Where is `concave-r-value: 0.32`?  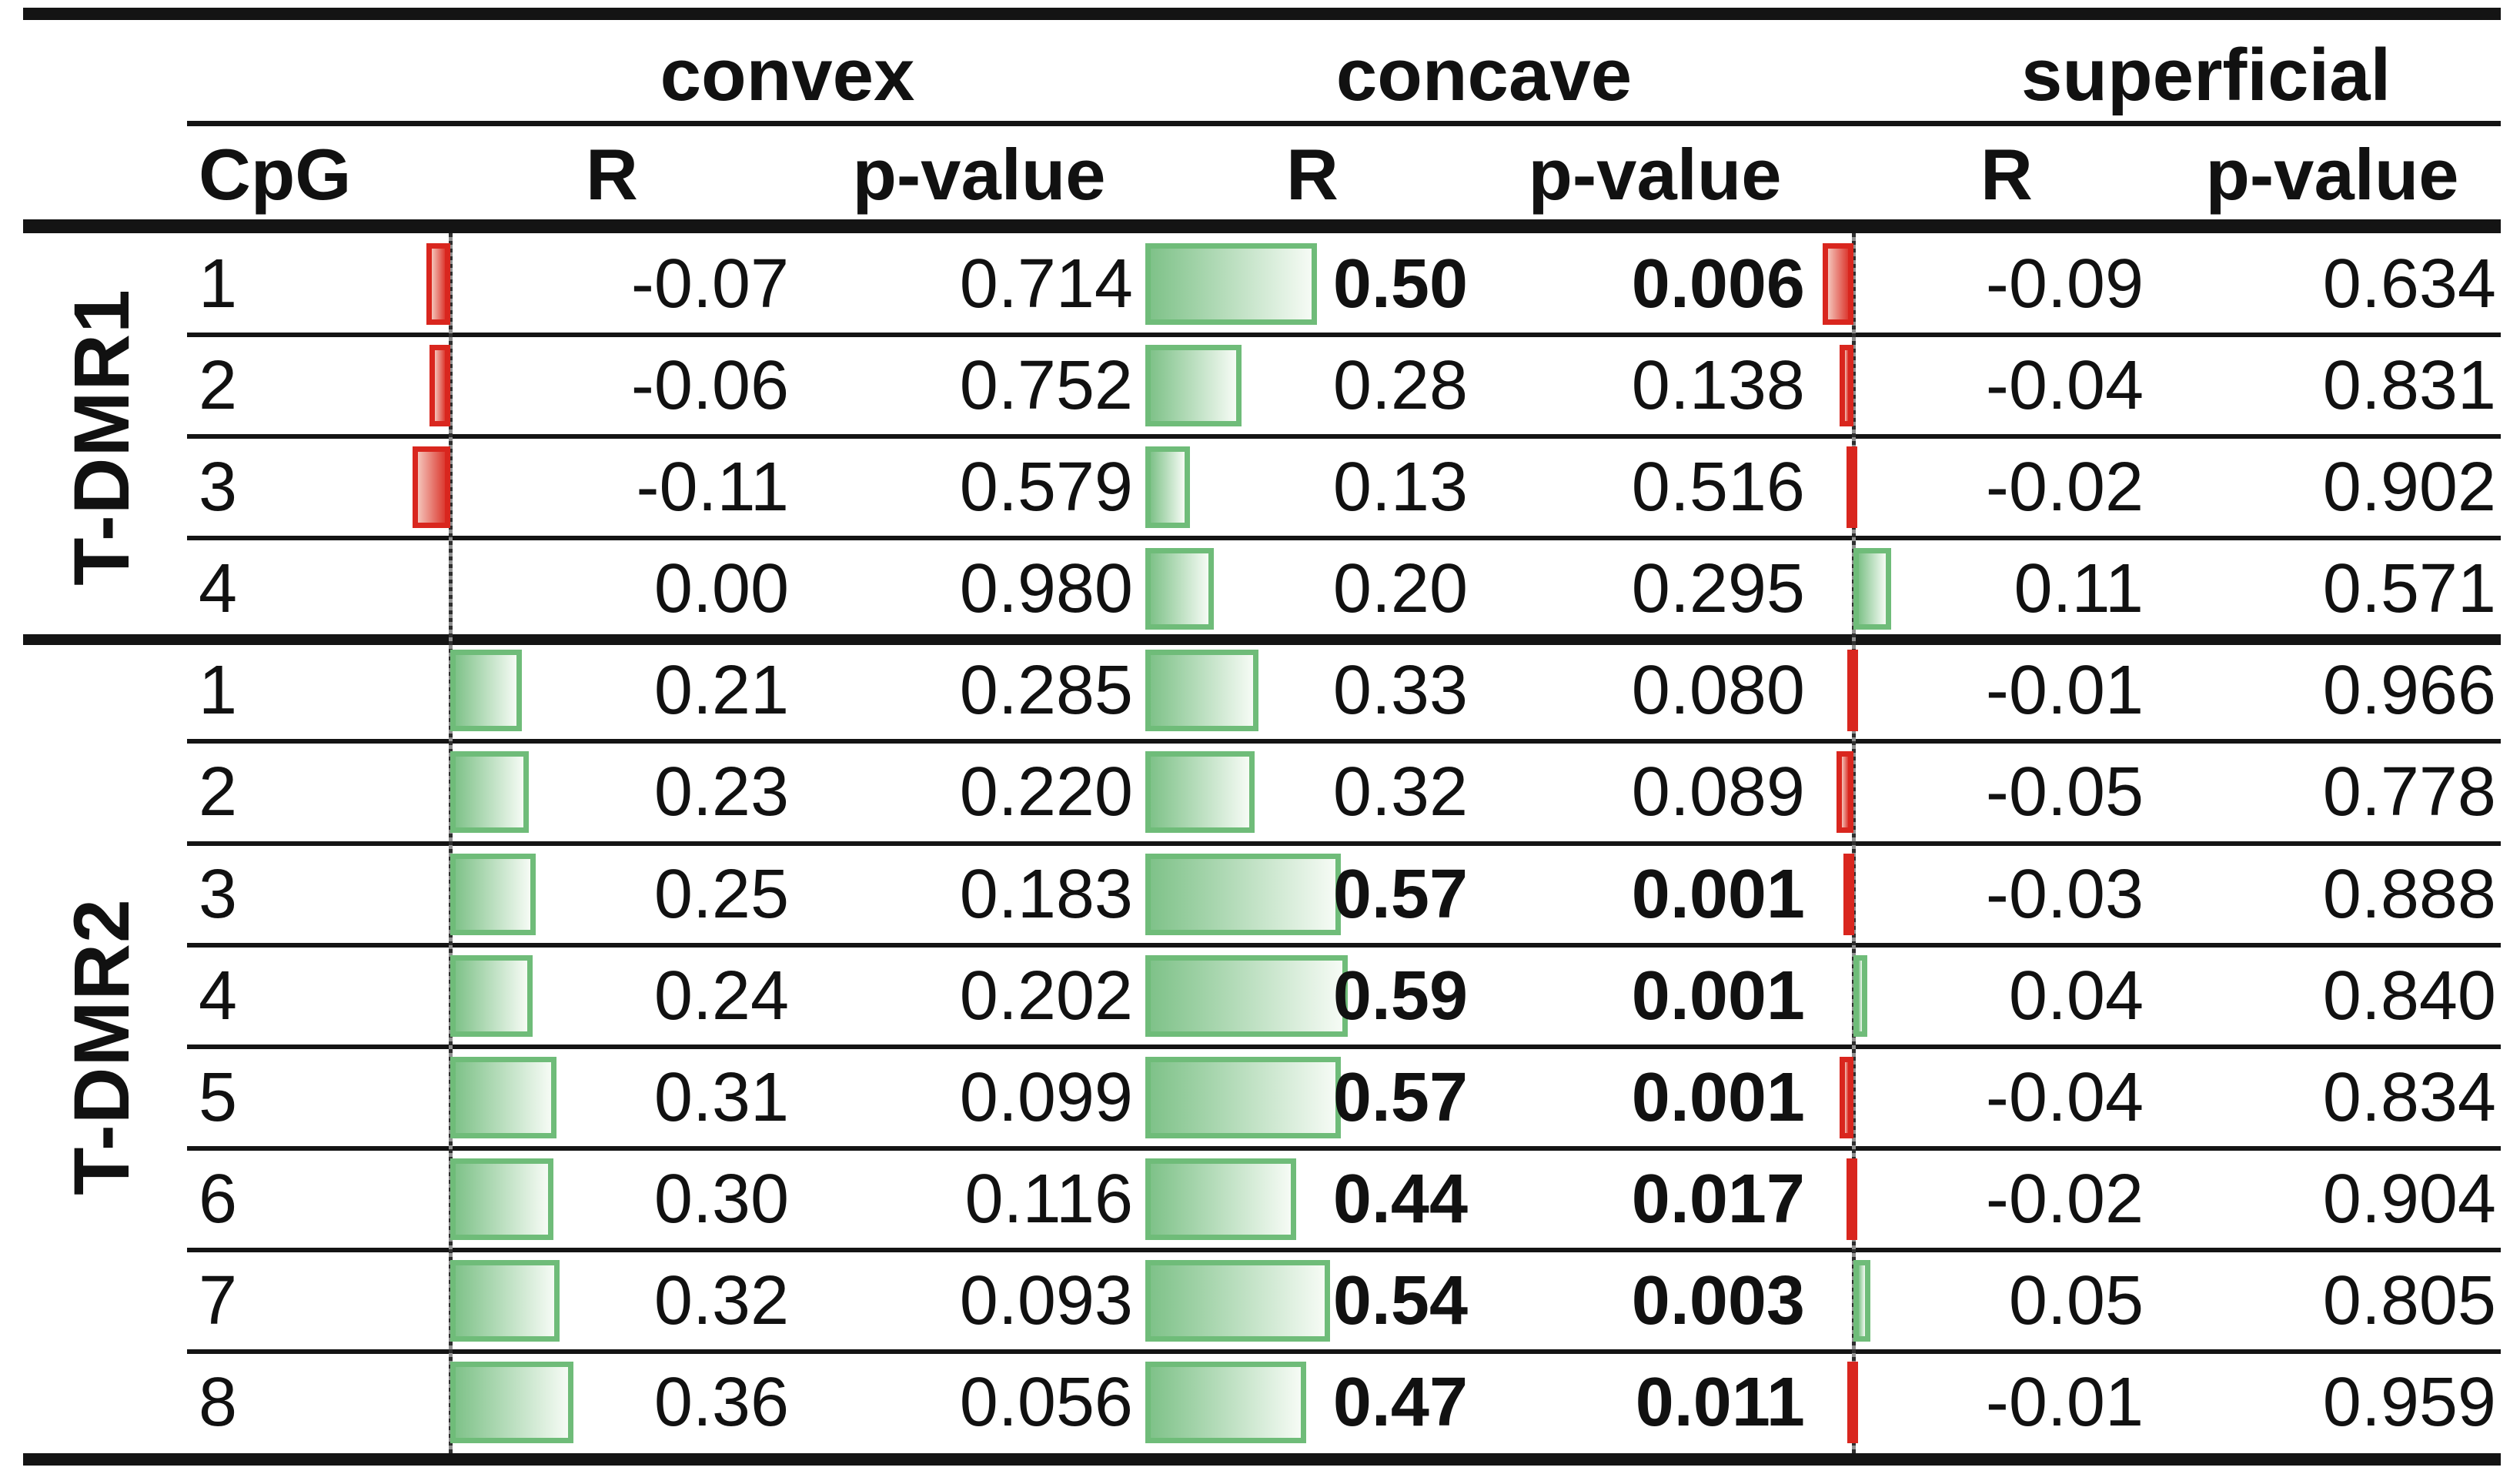
concave-r-value: 0.32 is located at coordinates (1400, 792).